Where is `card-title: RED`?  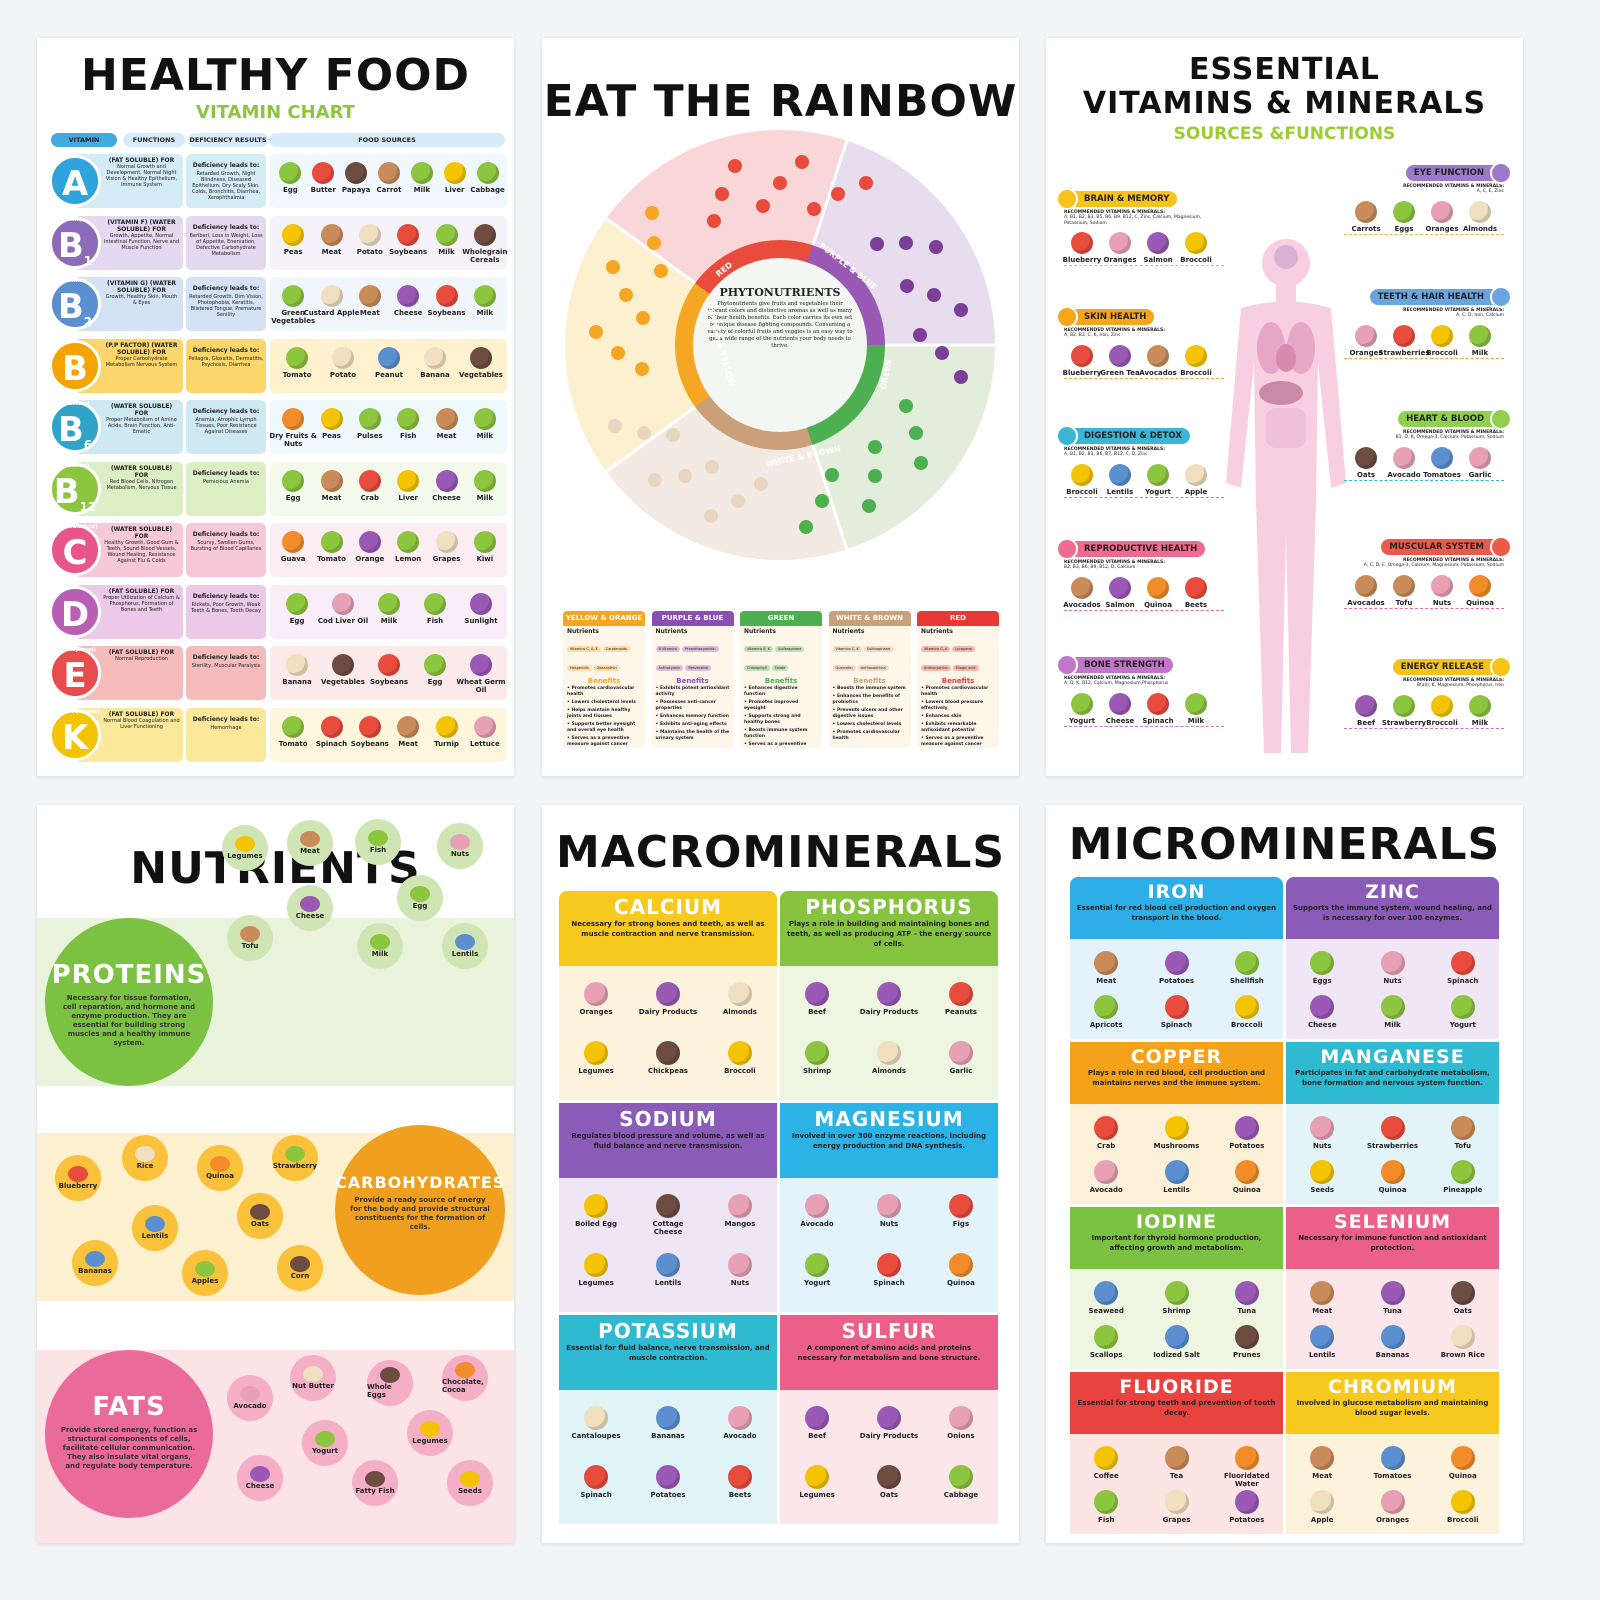 card-title: RED is located at coordinates (958, 618).